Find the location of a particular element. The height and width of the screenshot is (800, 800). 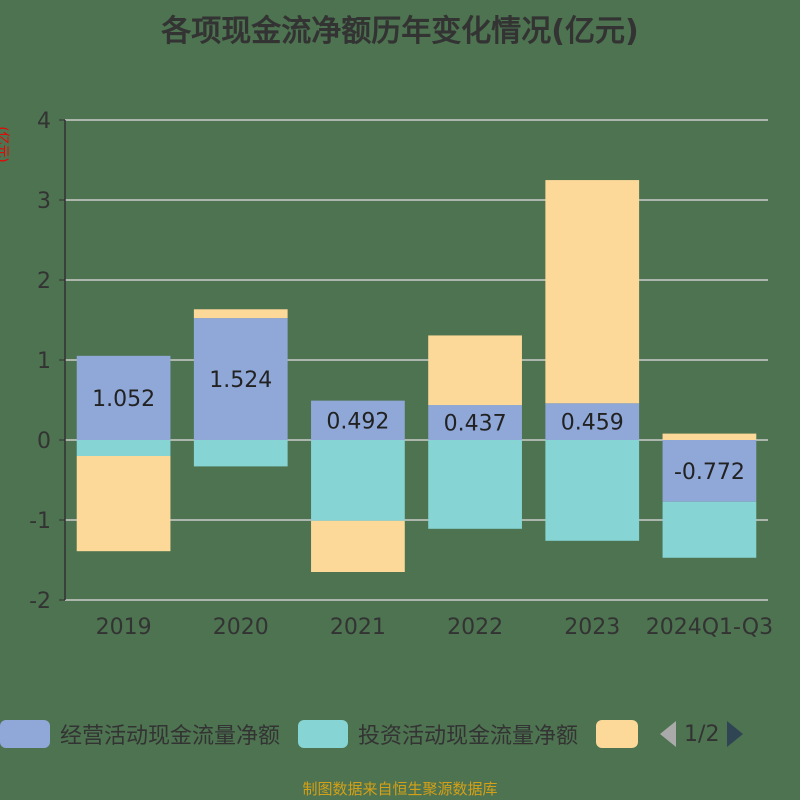

source-note: 制图数据来自恒生聚源数据库 is located at coordinates (400, 789).